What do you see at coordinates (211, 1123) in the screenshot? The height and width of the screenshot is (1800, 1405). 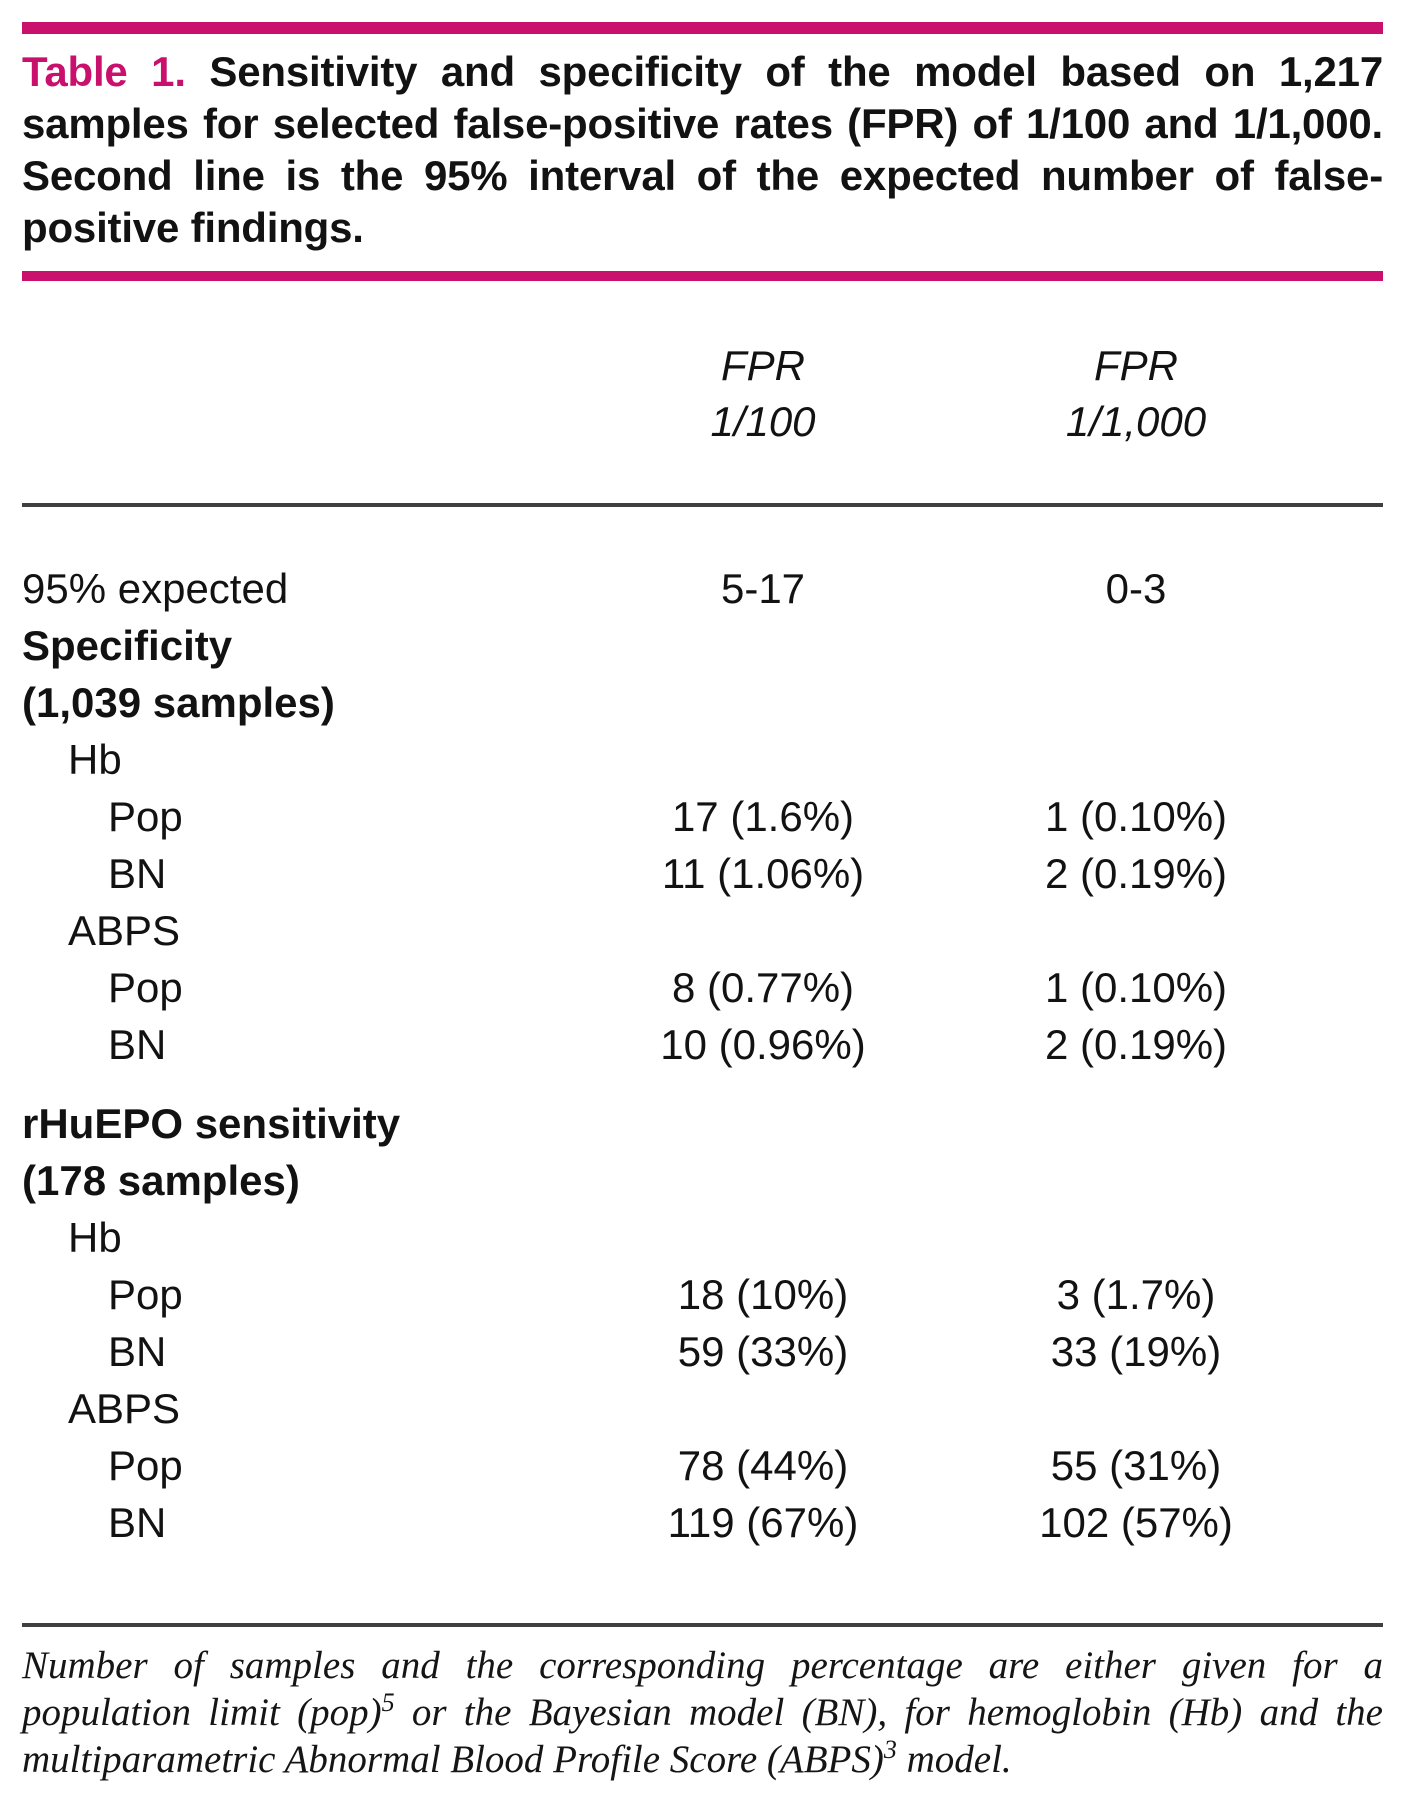 I see `row-label: rHuEPO sensitivity` at bounding box center [211, 1123].